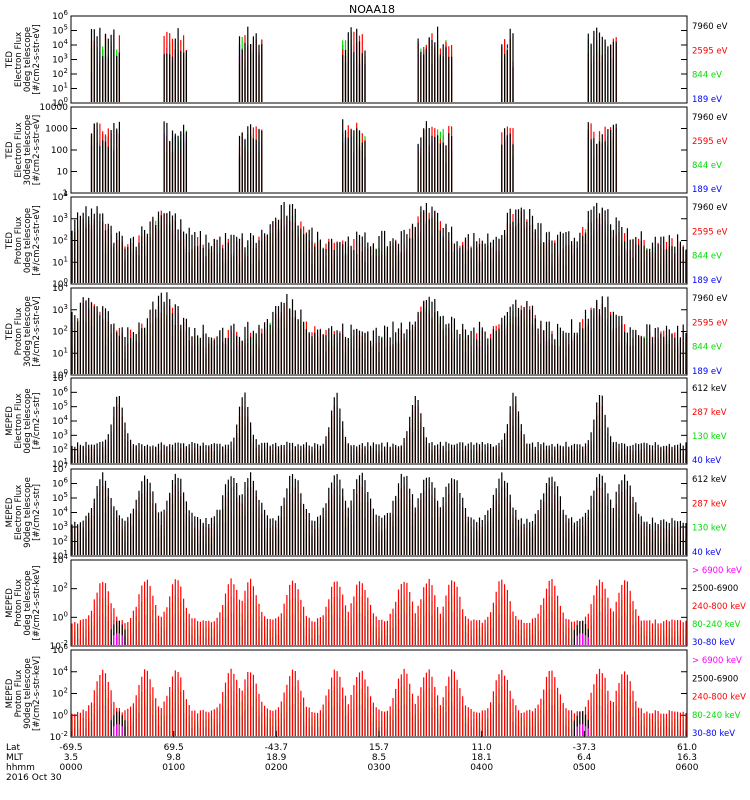 This screenshot has width=750, height=800. What do you see at coordinates (28, 512) in the screenshot?
I see `y-axis-label: 90deg telescope` at bounding box center [28, 512].